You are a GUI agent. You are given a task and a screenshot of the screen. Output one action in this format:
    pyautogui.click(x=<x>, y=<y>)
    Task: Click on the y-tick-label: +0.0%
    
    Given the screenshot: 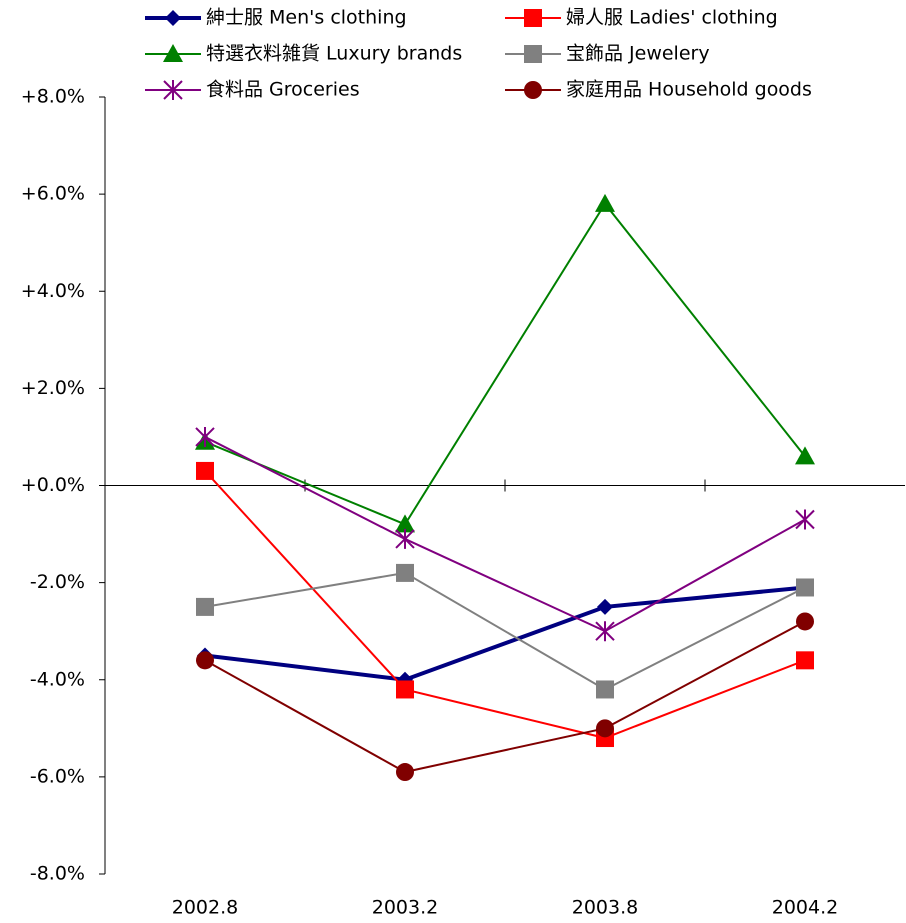 What is the action you would take?
    pyautogui.click(x=53, y=485)
    